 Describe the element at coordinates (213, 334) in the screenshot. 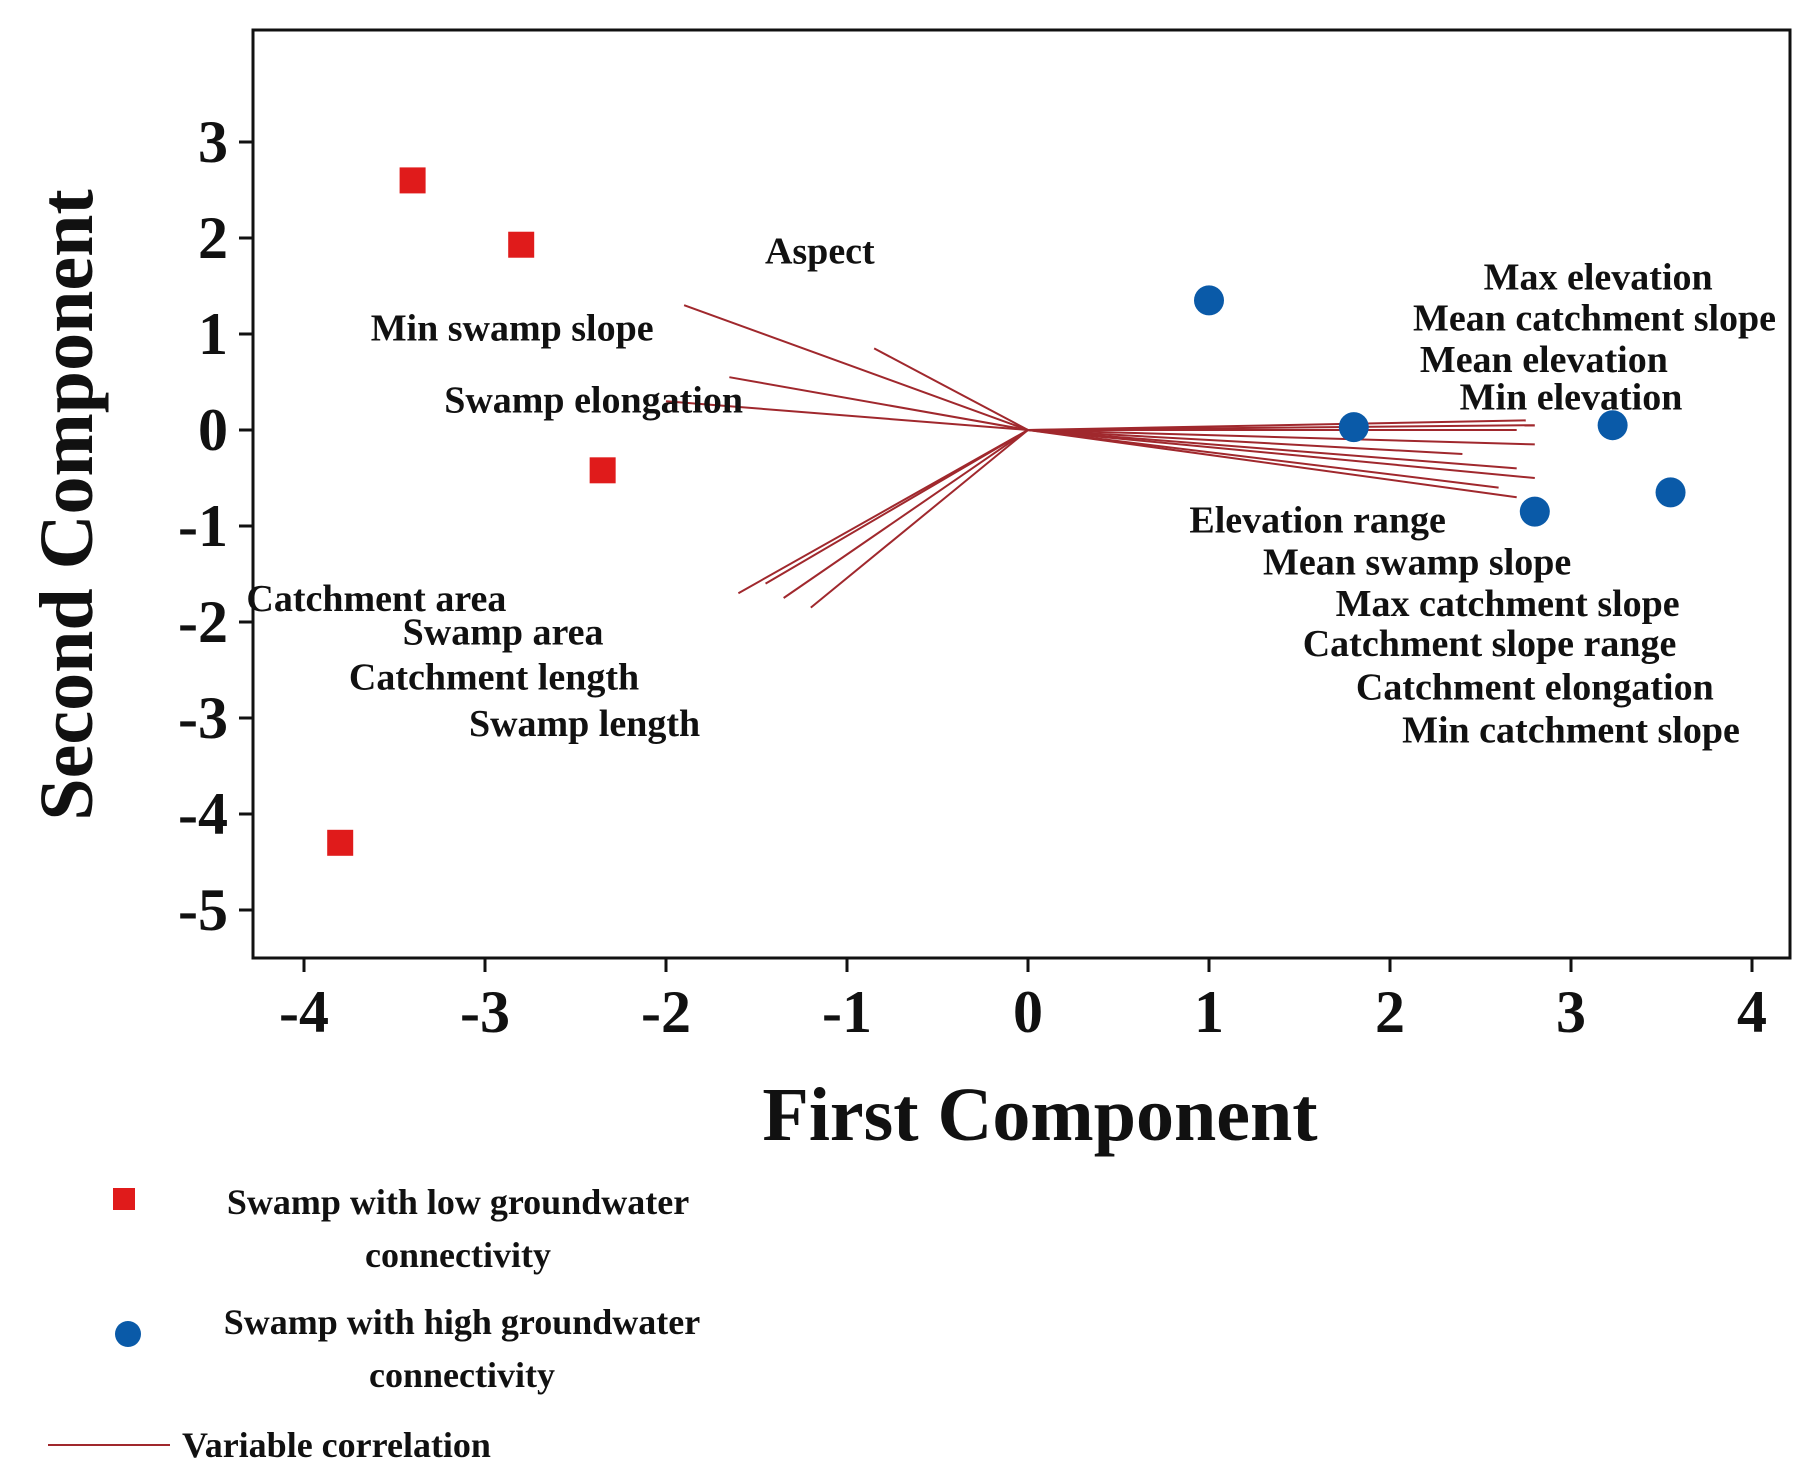

I see `y-tick-label: 1` at that location.